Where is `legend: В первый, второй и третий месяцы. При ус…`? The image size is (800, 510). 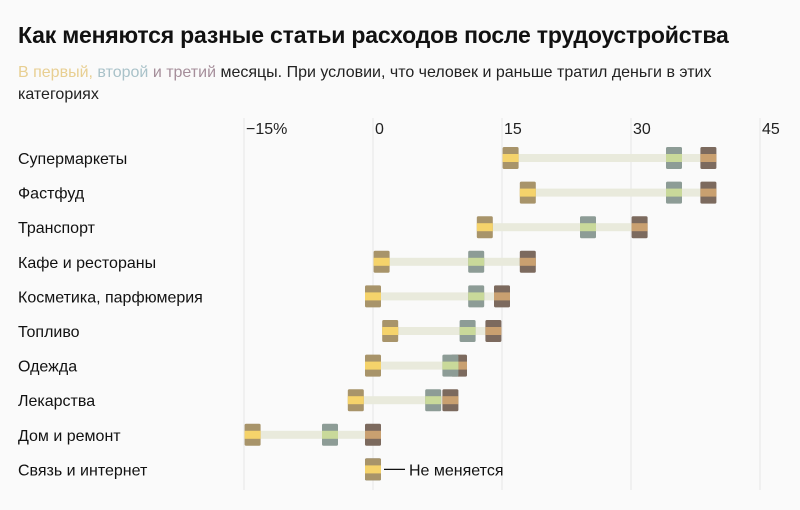
legend: В первый, второй и третий месяцы. При ус… is located at coordinates (398, 84).